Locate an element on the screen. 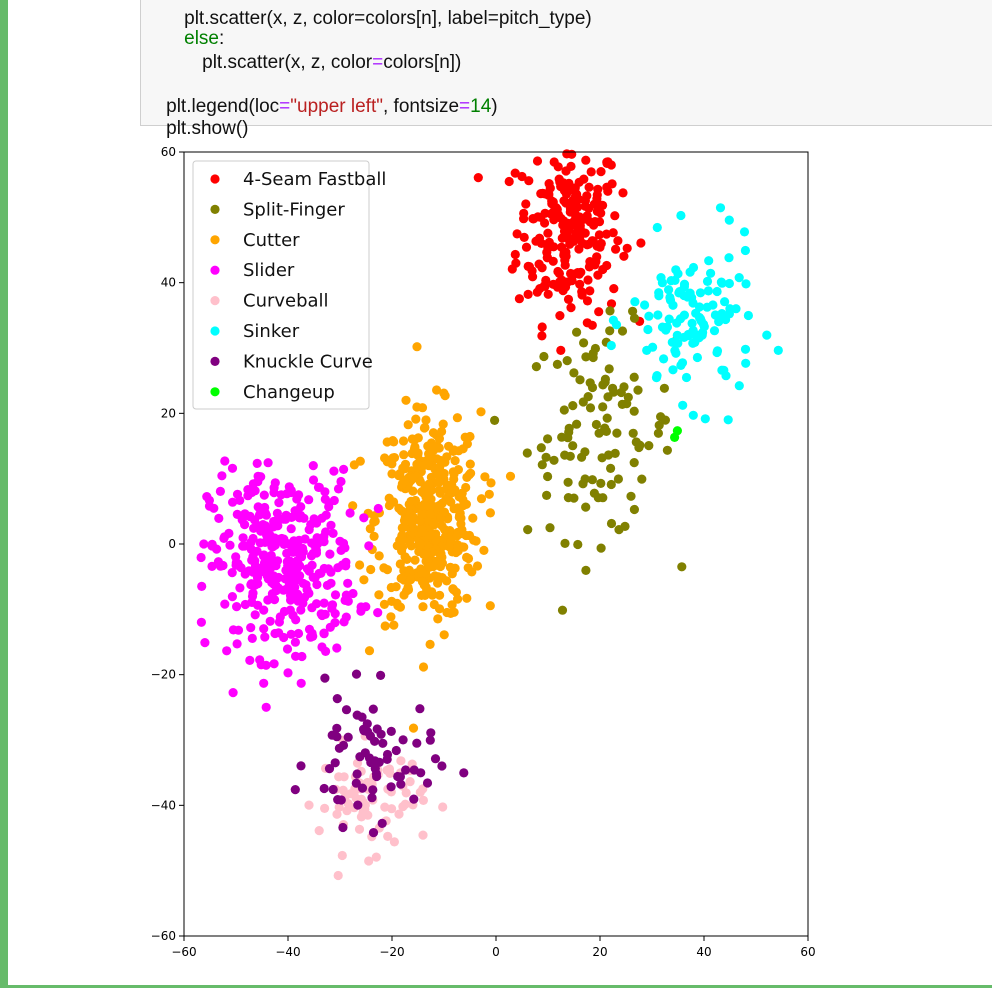 The height and width of the screenshot is (992, 992). legend-label: Slider is located at coordinates (269, 270).